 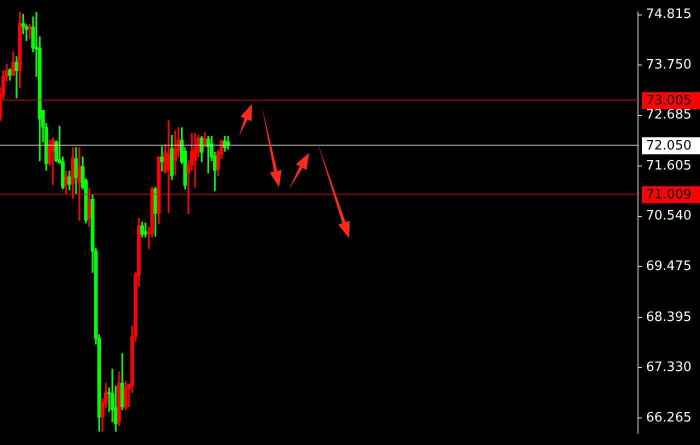 What do you see at coordinates (669, 418) in the screenshot?
I see `y-tick-label: 66.265` at bounding box center [669, 418].